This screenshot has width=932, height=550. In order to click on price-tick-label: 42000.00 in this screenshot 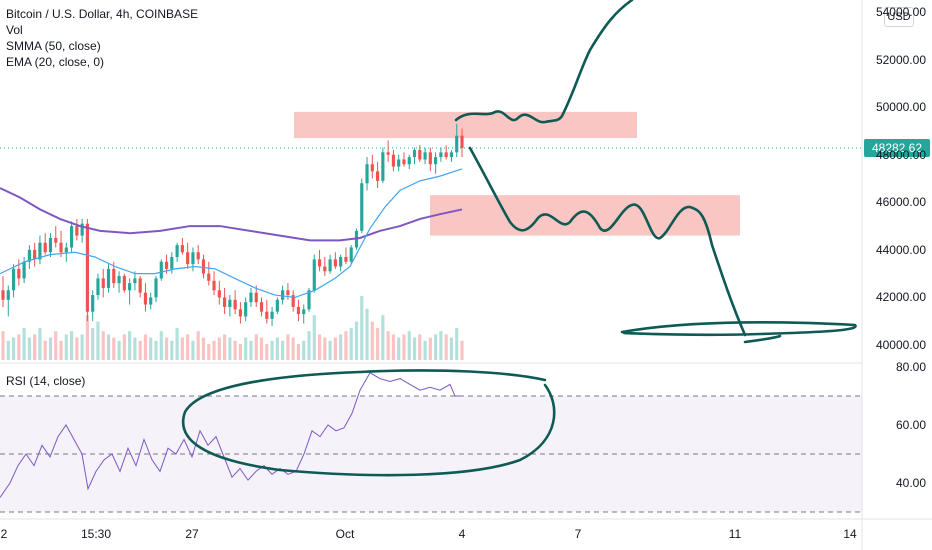, I will do `click(900, 297)`.